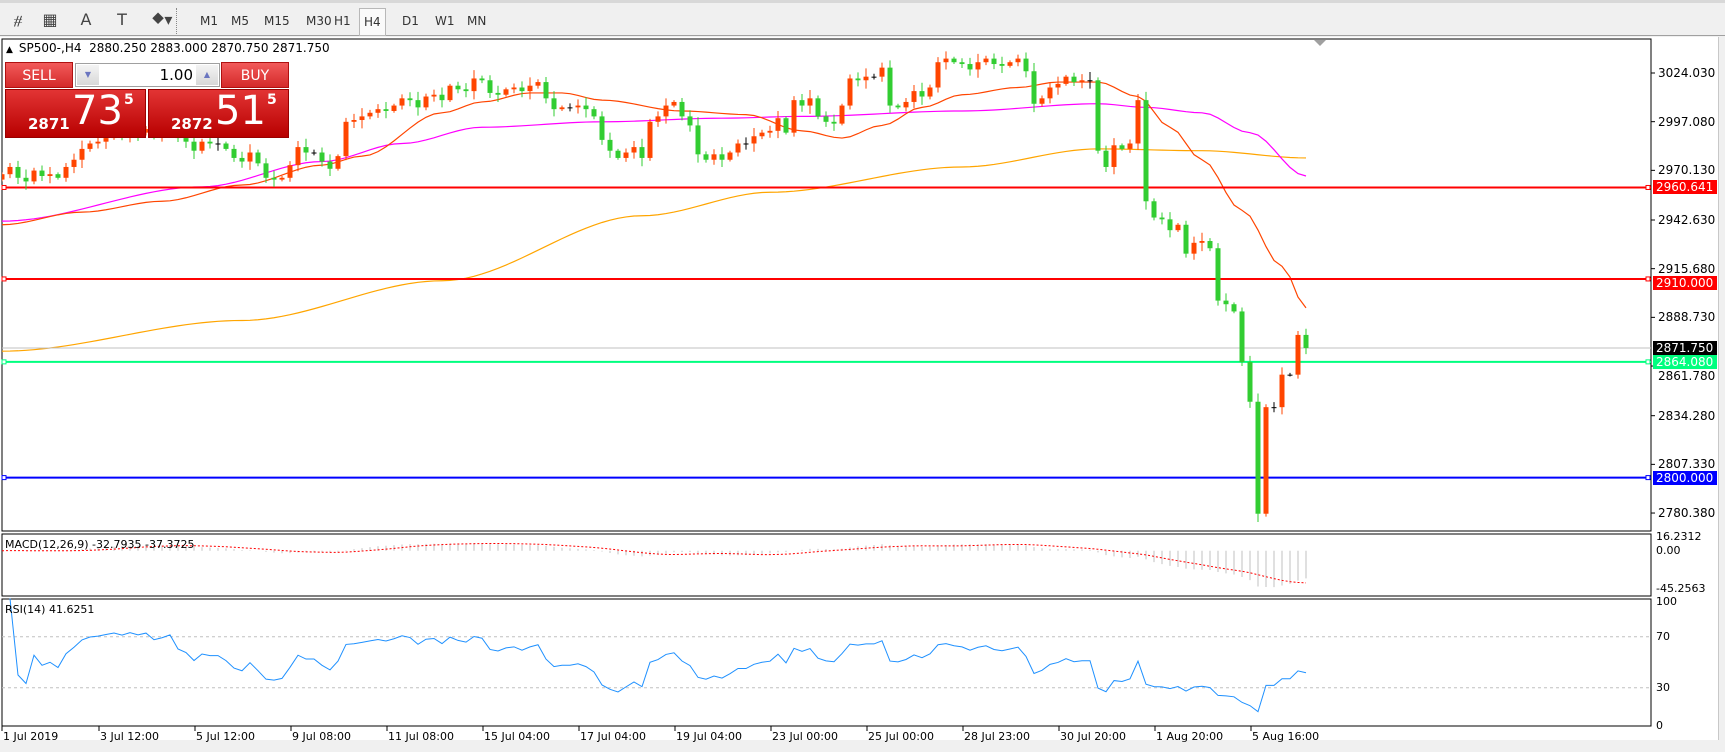 The image size is (1725, 752). Describe the element at coordinates (321, 736) in the screenshot. I see `time-axis-label: 9 Jul 08:00` at that location.